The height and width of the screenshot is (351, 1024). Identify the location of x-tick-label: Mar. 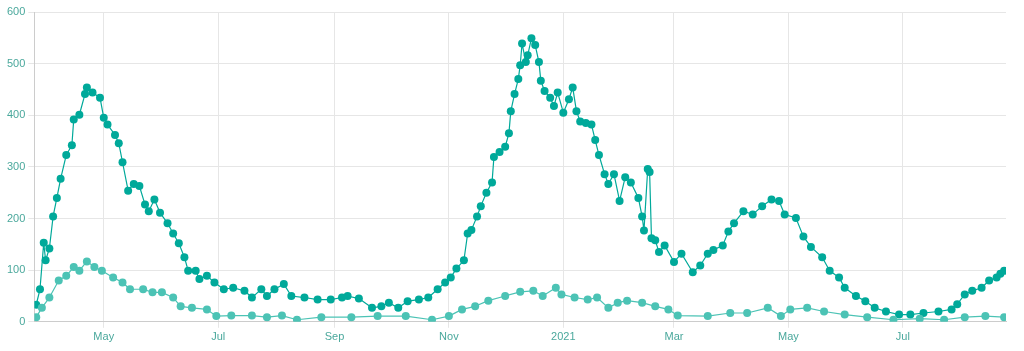
(674, 336).